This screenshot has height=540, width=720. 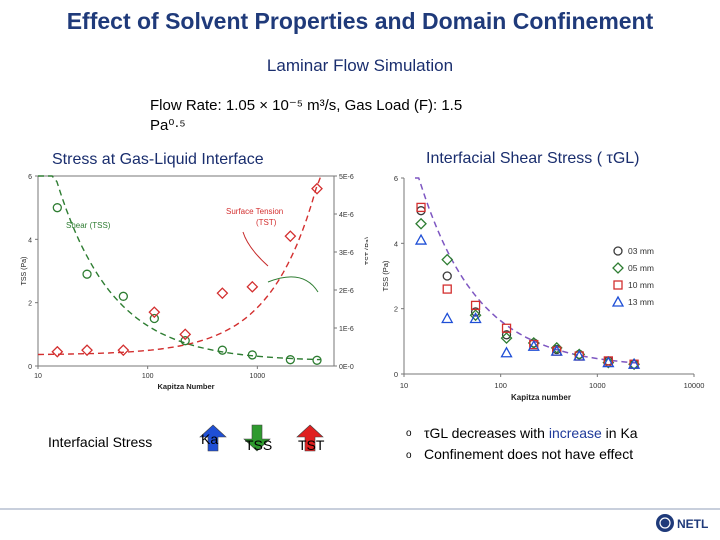 I want to click on slide-subtitle: Laminar Flow Simulation, so click(x=360, y=65).